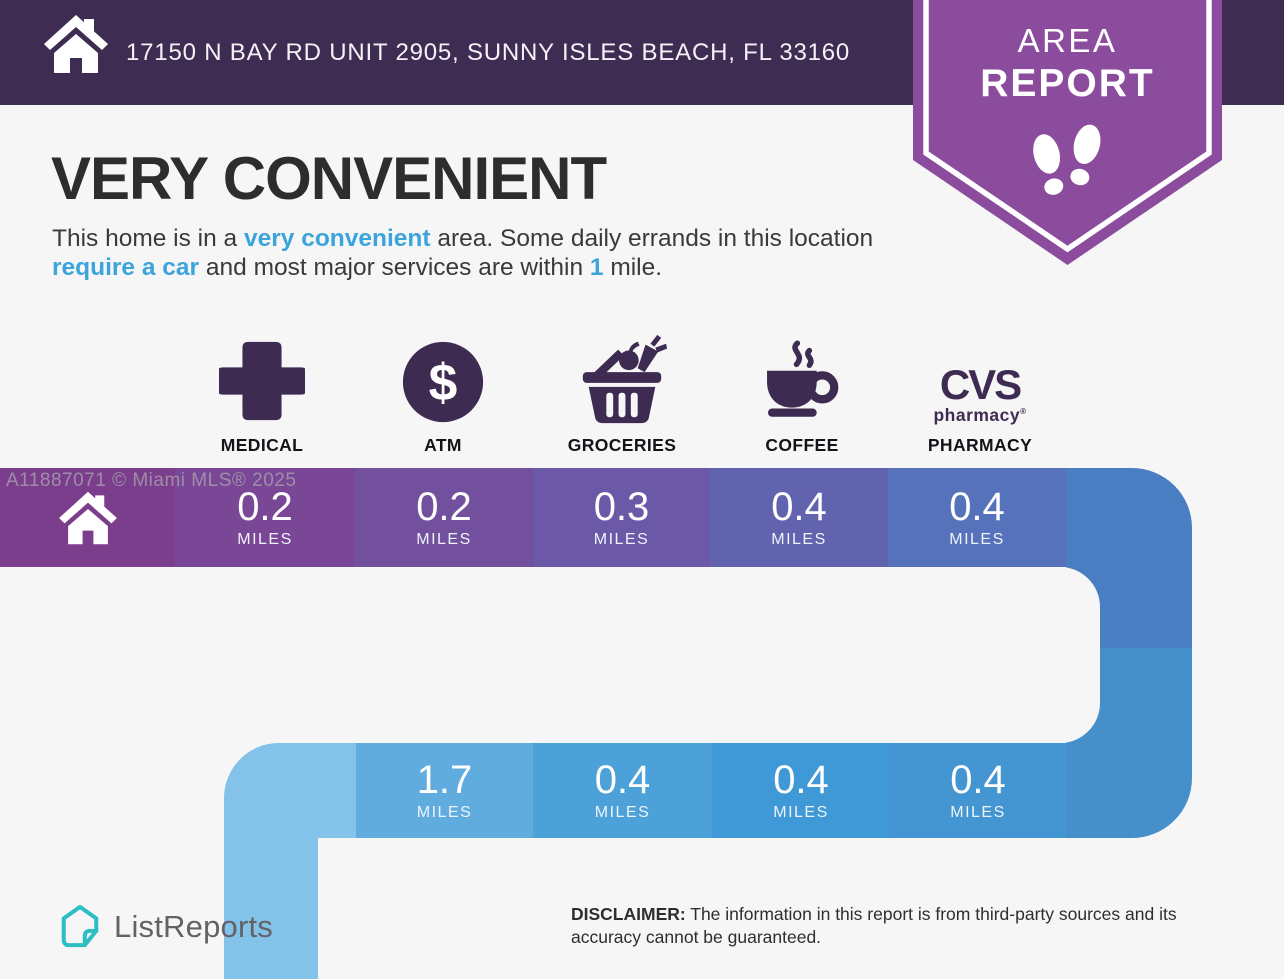 The image size is (1284, 979). I want to click on column-pharmacy: CVS pharmacy® PHARMACY, so click(980, 392).